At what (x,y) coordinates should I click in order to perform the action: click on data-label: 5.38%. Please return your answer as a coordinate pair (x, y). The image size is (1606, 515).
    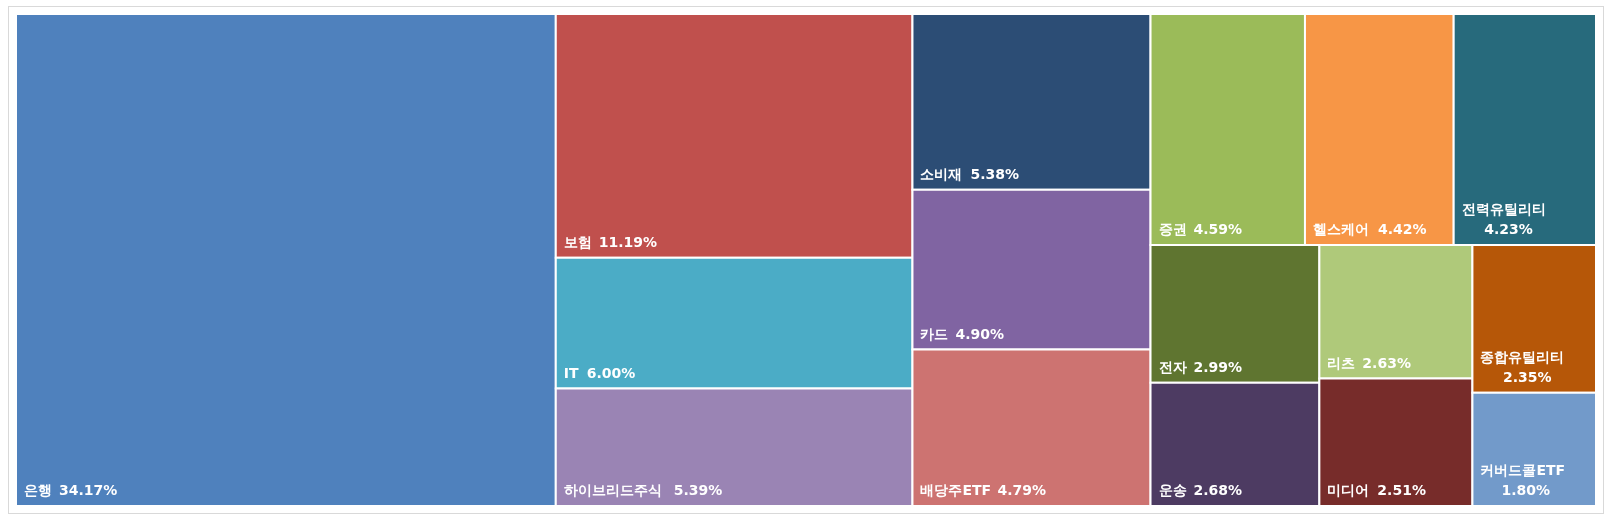
    Looking at the image, I should click on (995, 173).